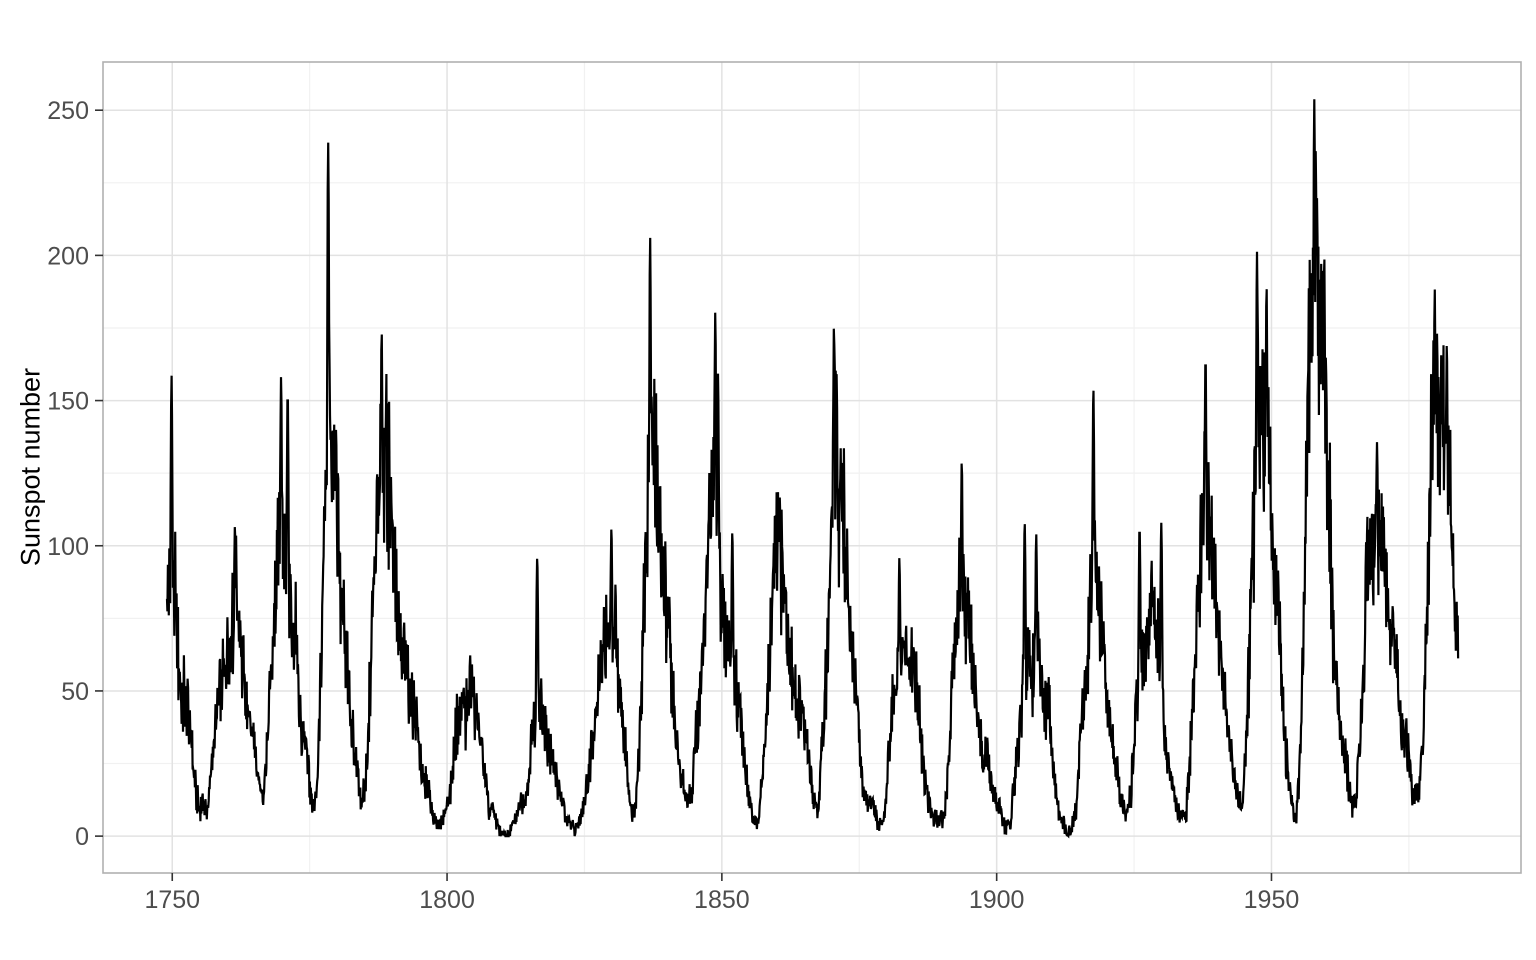 This screenshot has height=960, width=1536. I want to click on x-tick-label: 1850, so click(722, 900).